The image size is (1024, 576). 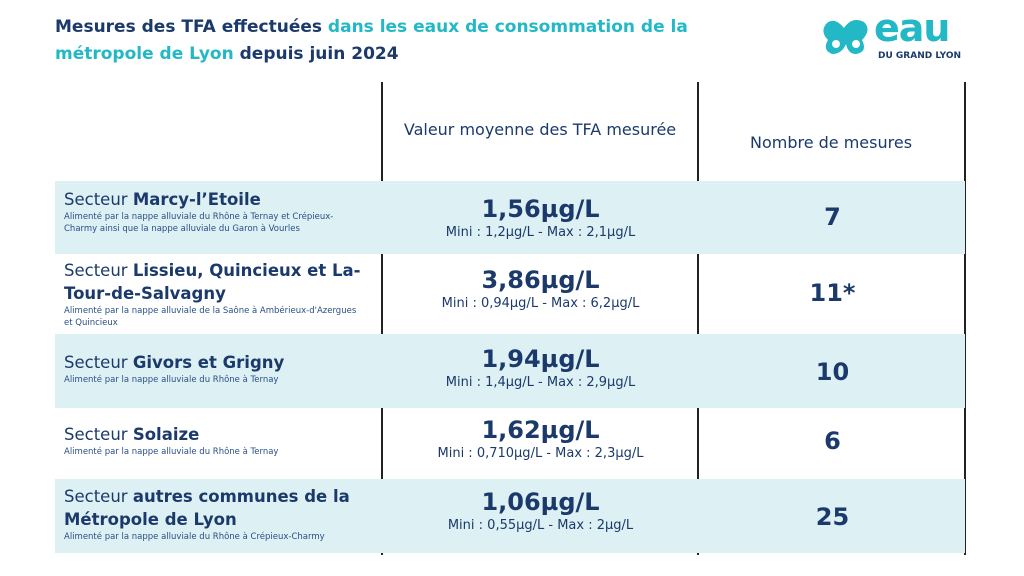 I want to click on sector-name: Givors et Grigny, so click(x=208, y=362).